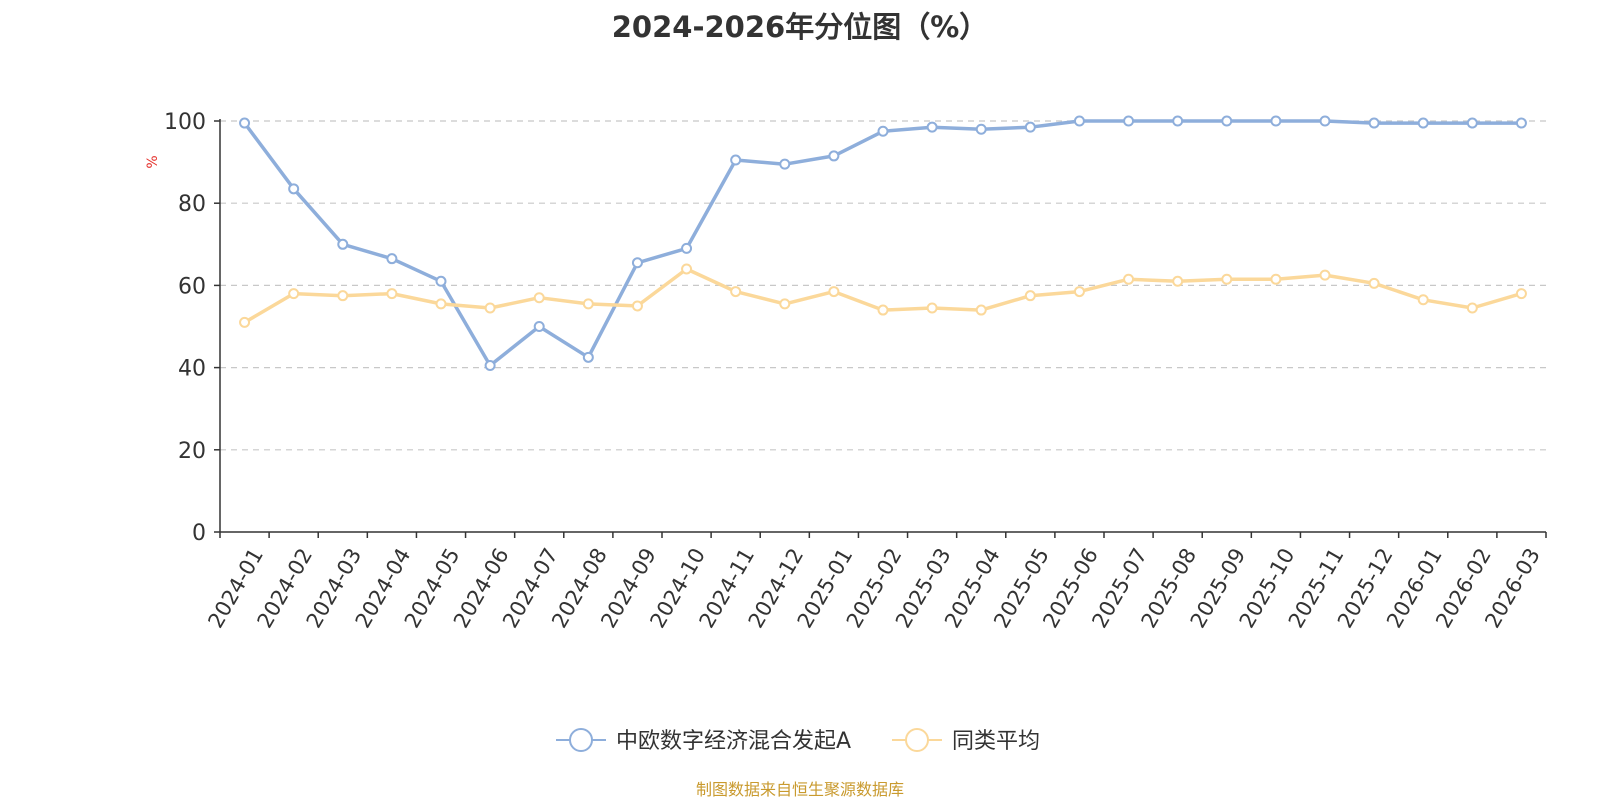 Image resolution: width=1600 pixels, height=800 pixels. What do you see at coordinates (185, 122) in the screenshot?
I see `y-tick-label: 100` at bounding box center [185, 122].